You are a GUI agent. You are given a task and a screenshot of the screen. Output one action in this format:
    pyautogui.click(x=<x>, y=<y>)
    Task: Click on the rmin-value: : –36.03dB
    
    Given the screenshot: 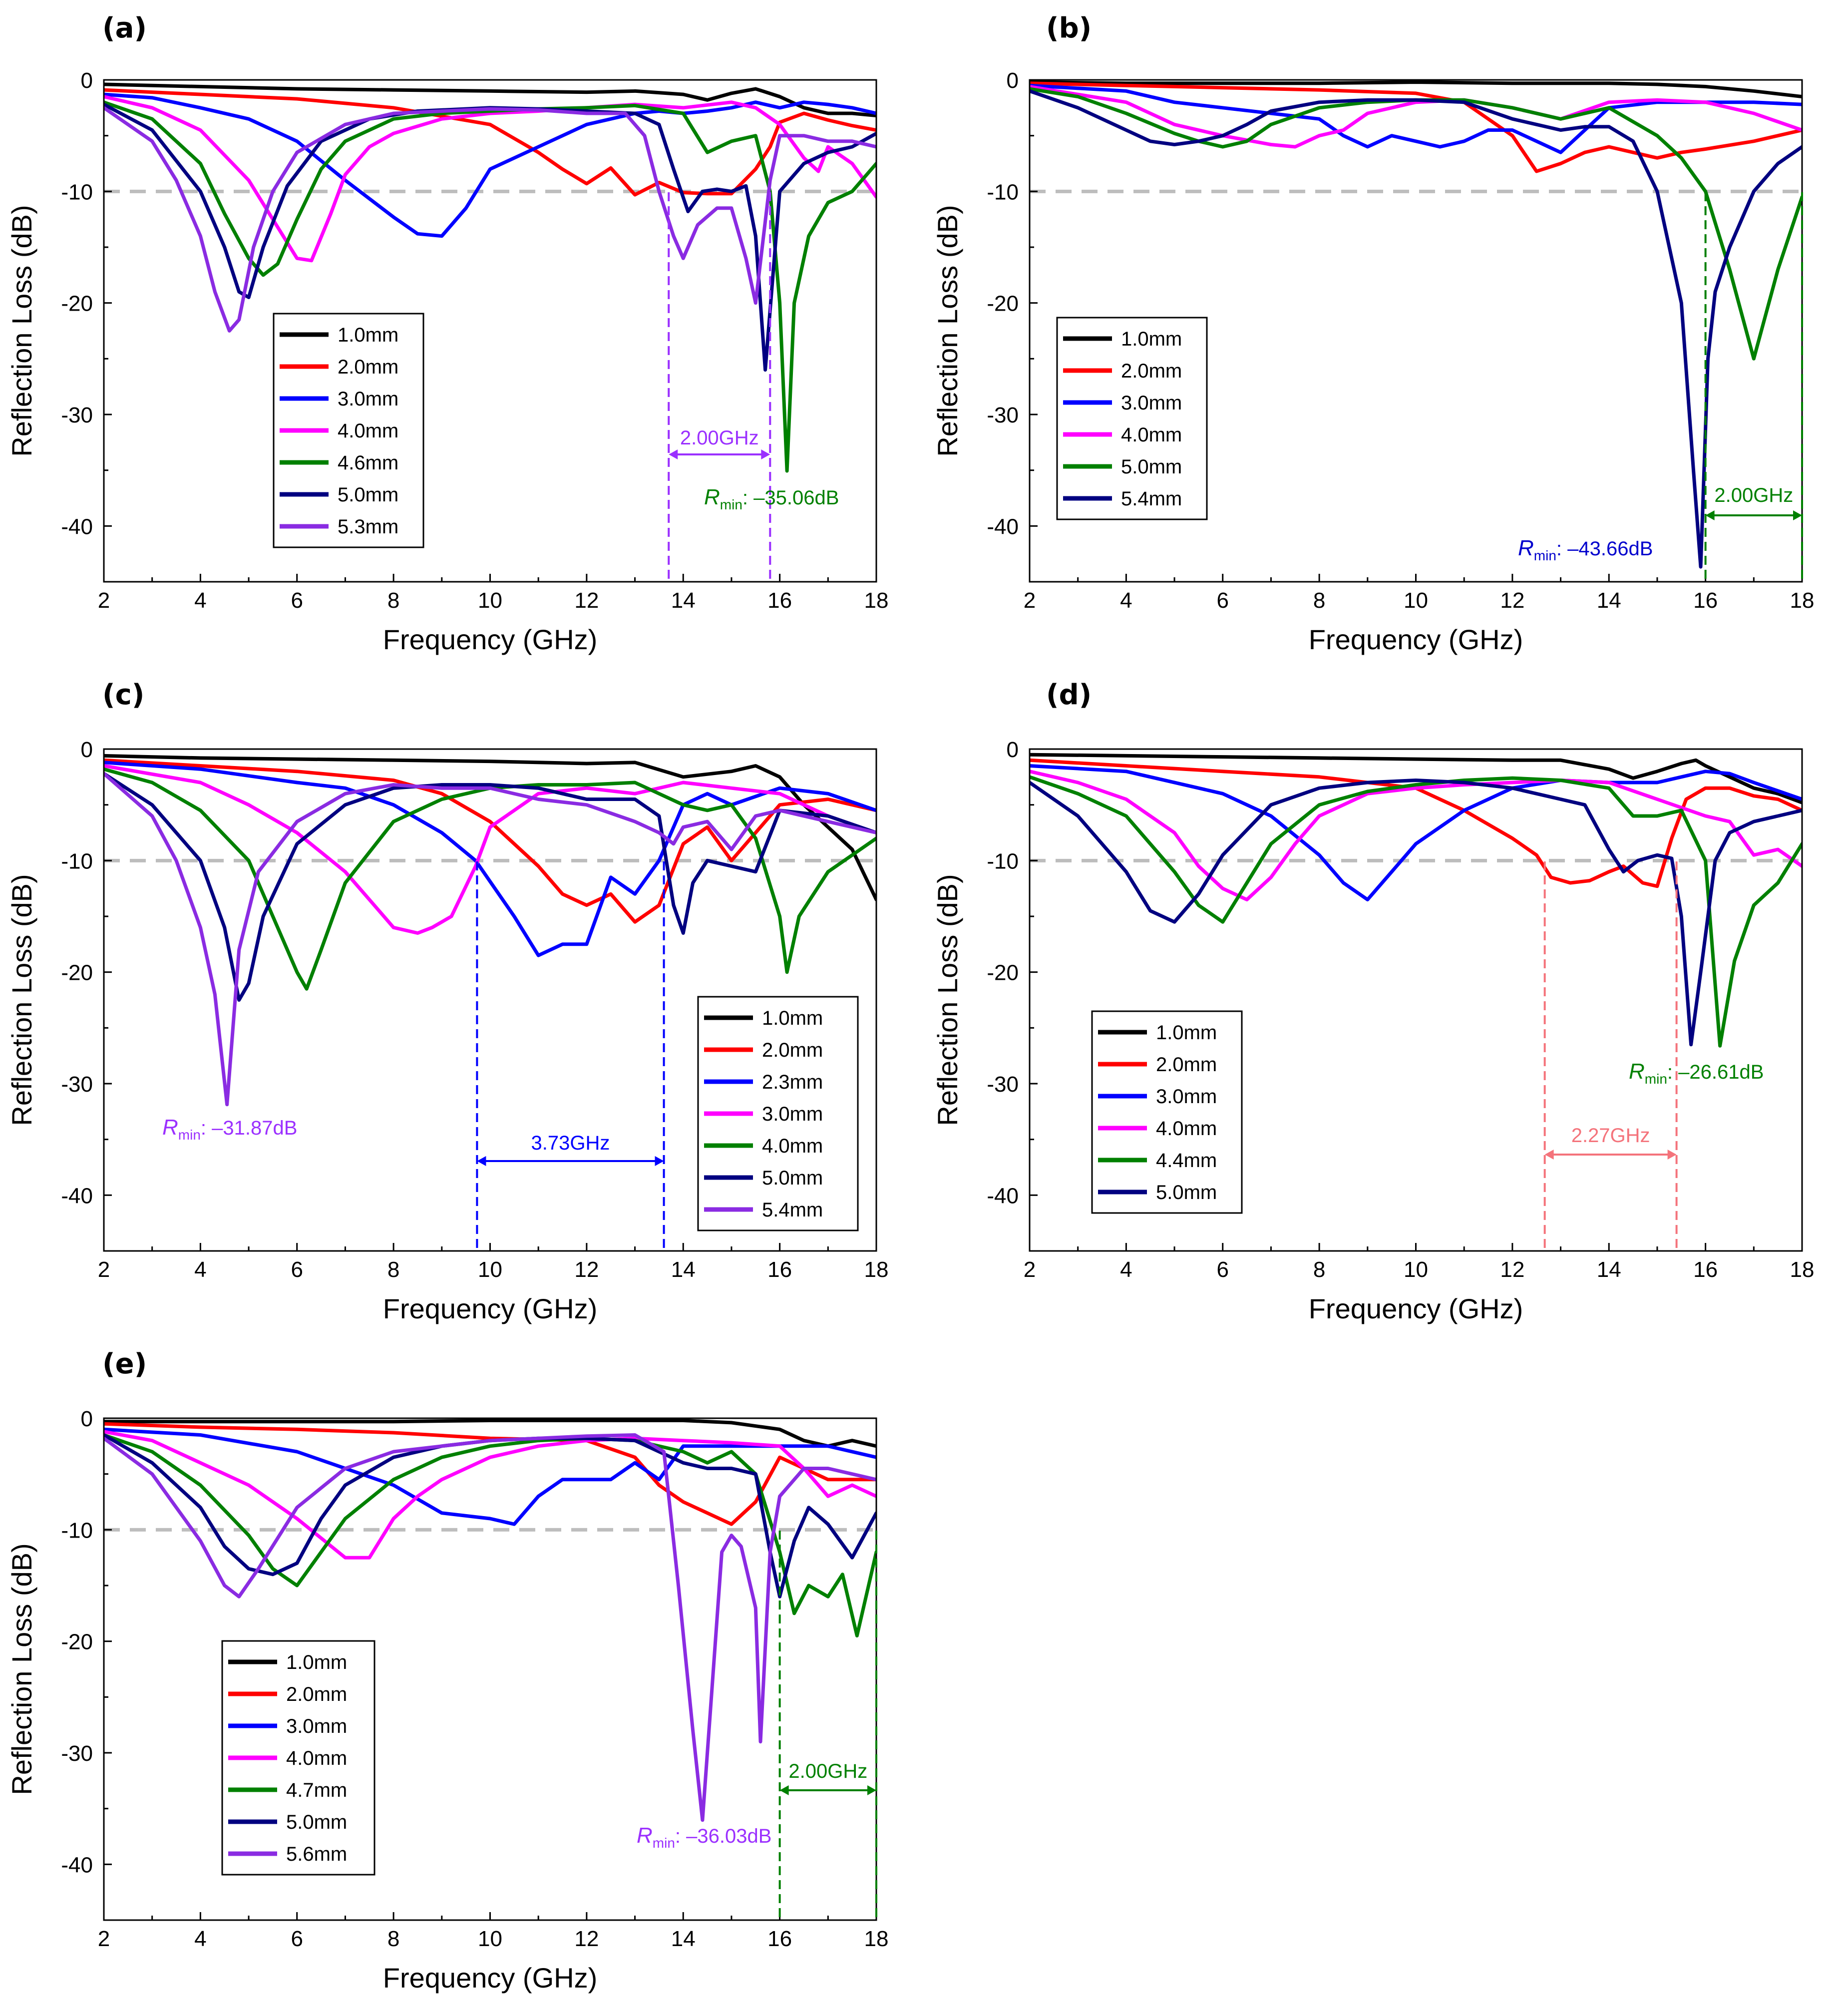 What is the action you would take?
    pyautogui.click(x=723, y=1836)
    